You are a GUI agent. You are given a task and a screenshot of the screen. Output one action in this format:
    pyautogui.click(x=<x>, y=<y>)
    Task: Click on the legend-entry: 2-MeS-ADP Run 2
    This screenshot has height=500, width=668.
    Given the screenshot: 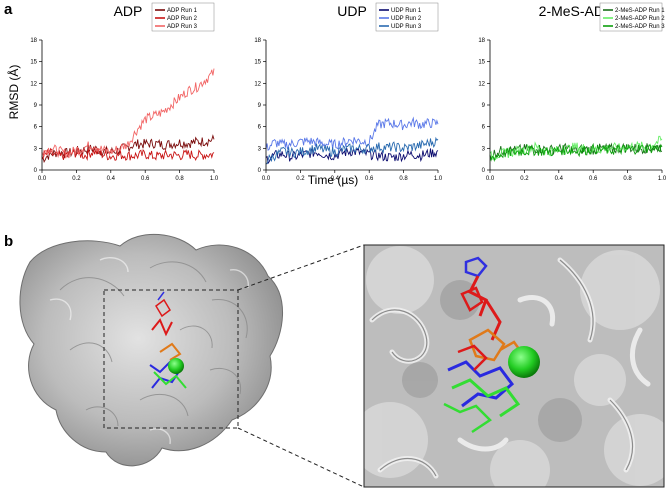 What is the action you would take?
    pyautogui.click(x=640, y=19)
    